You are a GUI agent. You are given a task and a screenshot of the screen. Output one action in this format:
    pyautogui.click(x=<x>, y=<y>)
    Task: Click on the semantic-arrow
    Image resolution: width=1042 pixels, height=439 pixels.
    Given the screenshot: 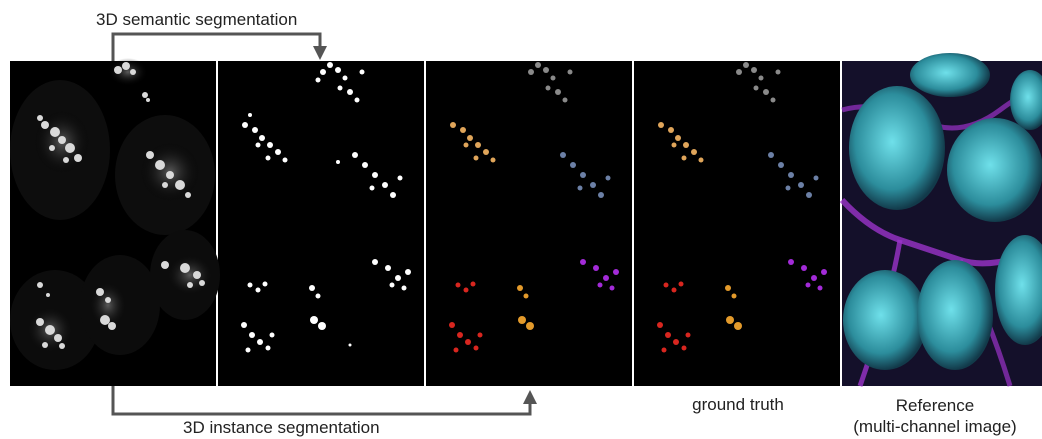 What is the action you would take?
    pyautogui.click(x=220, y=47)
    